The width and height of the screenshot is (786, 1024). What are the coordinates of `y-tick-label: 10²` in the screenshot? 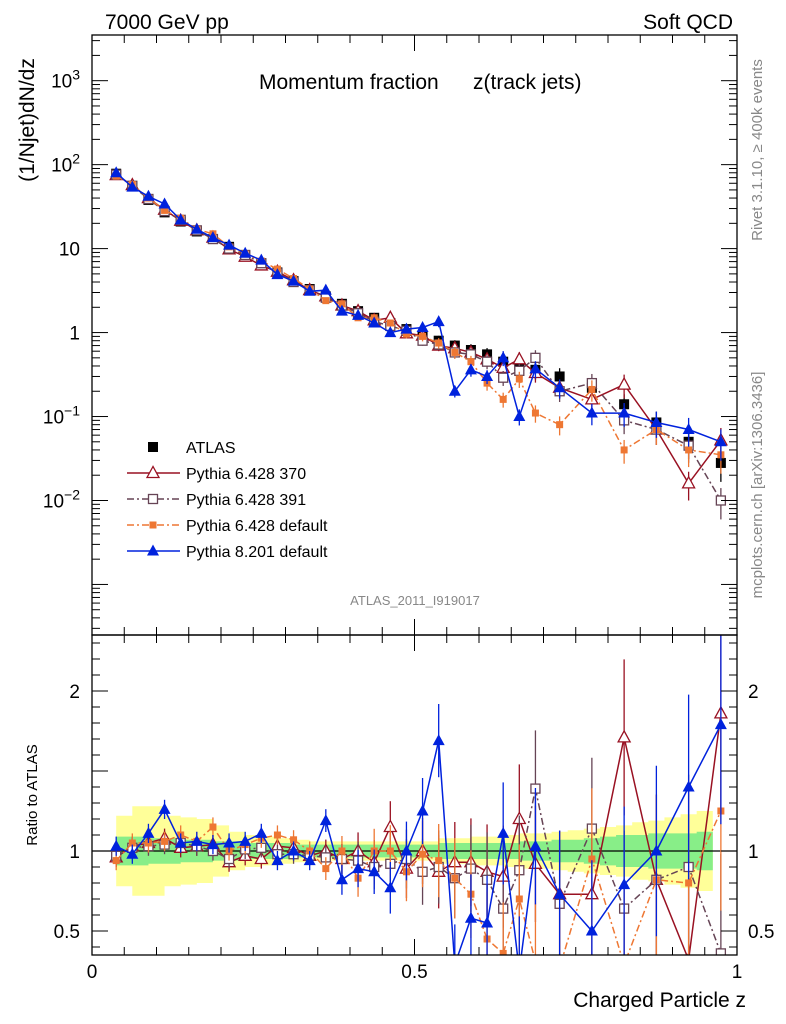 It's located at (65, 164).